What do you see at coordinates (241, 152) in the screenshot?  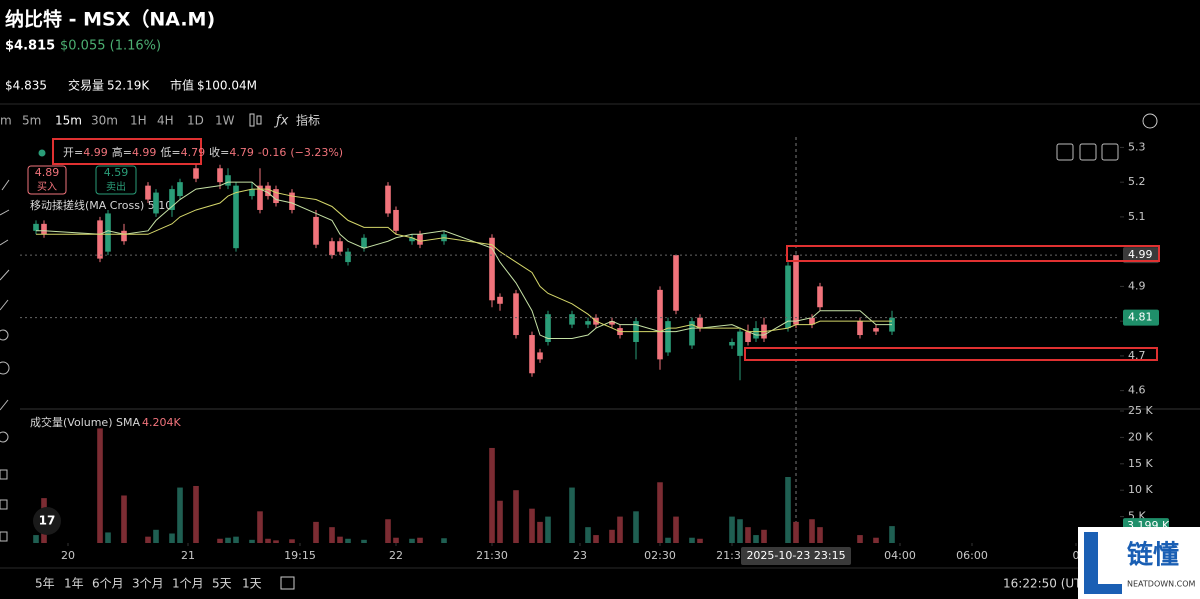 I see `legend-item: 4.79` at bounding box center [241, 152].